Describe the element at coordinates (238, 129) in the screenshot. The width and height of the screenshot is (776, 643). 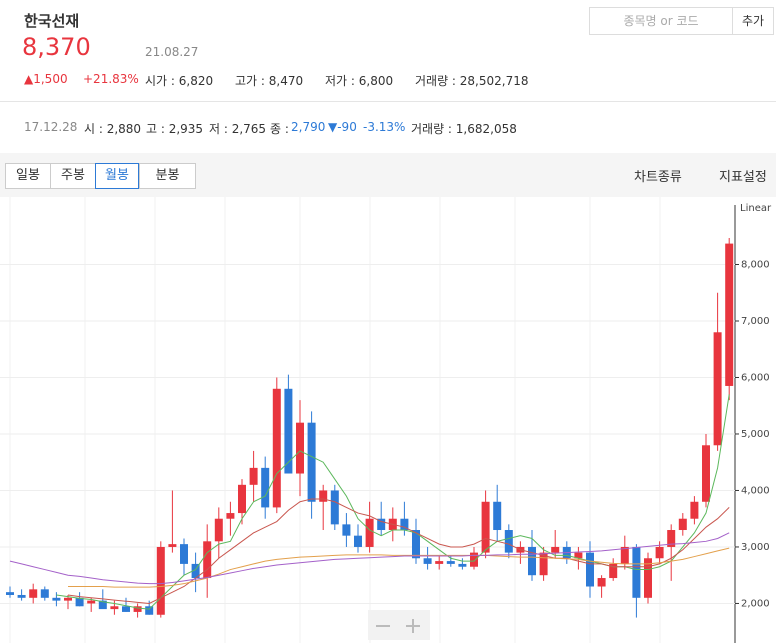
I see `info: 저 : 2,765` at that location.